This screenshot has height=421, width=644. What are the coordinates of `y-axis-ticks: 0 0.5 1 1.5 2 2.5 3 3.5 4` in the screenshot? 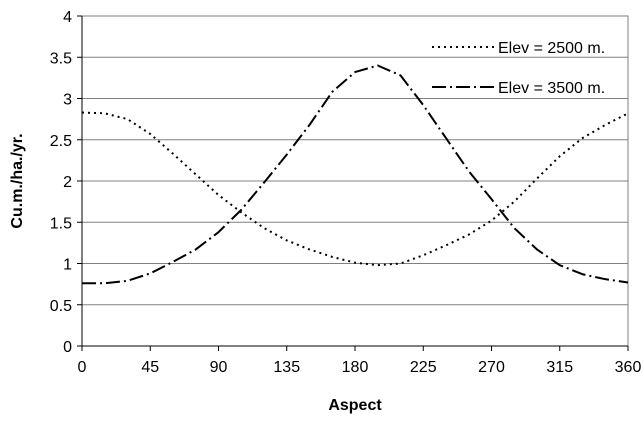 It's located at (66, 182).